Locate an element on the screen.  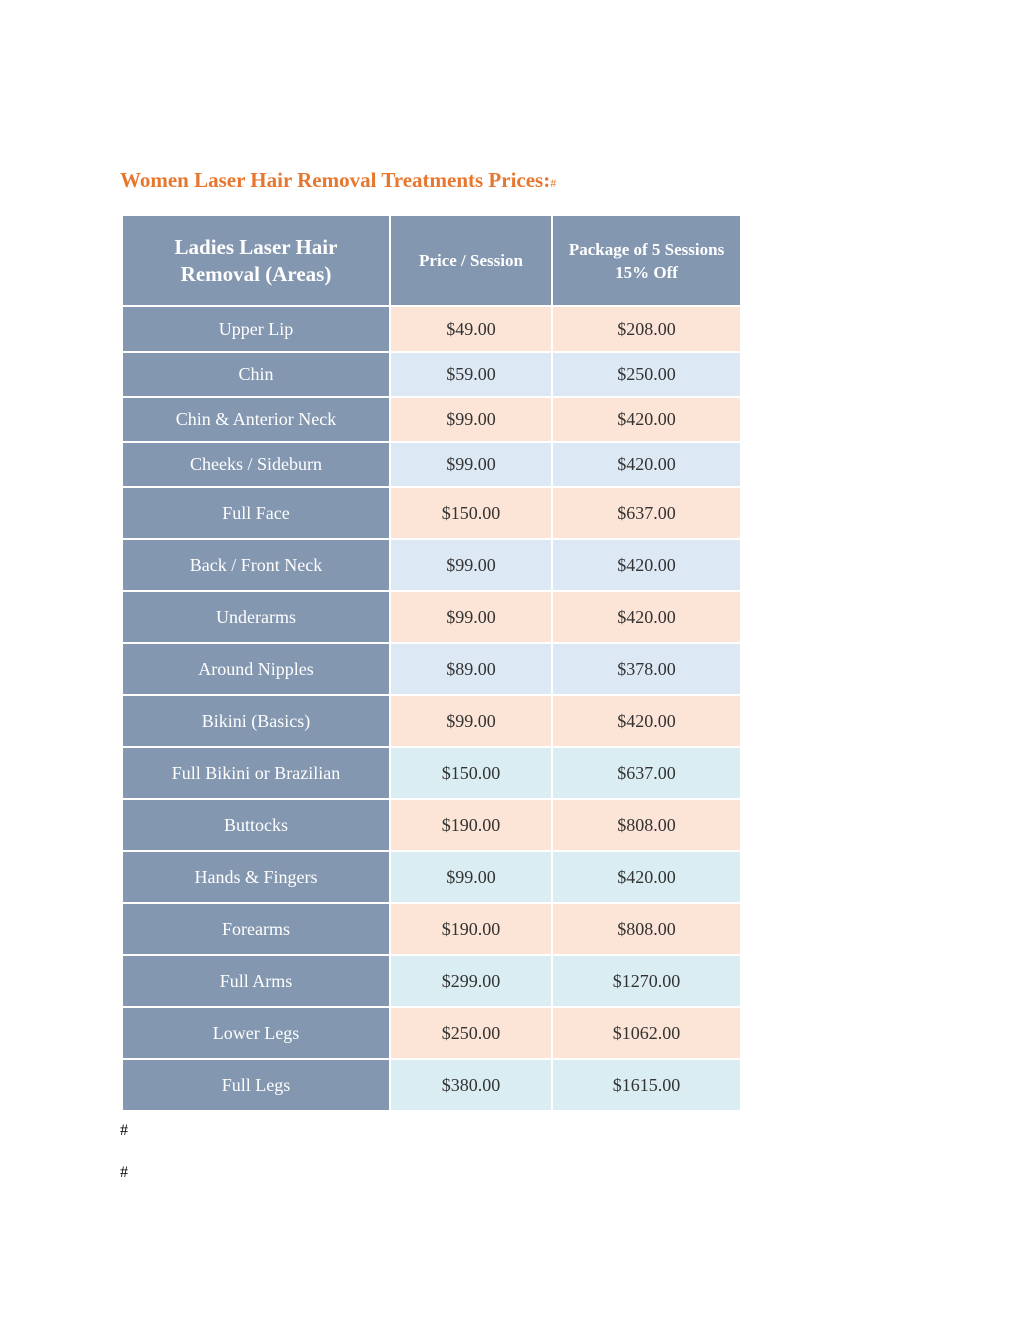
area-cell: Upper Lip is located at coordinates (256, 329).